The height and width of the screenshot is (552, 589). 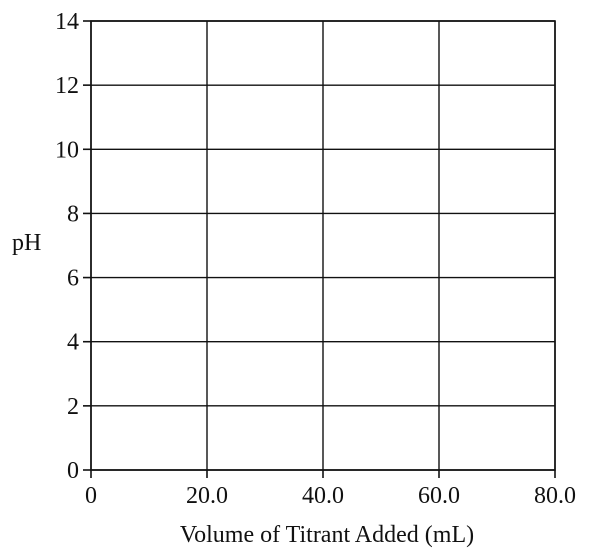 What do you see at coordinates (73, 343) in the screenshot?
I see `y-tick-label: 4` at bounding box center [73, 343].